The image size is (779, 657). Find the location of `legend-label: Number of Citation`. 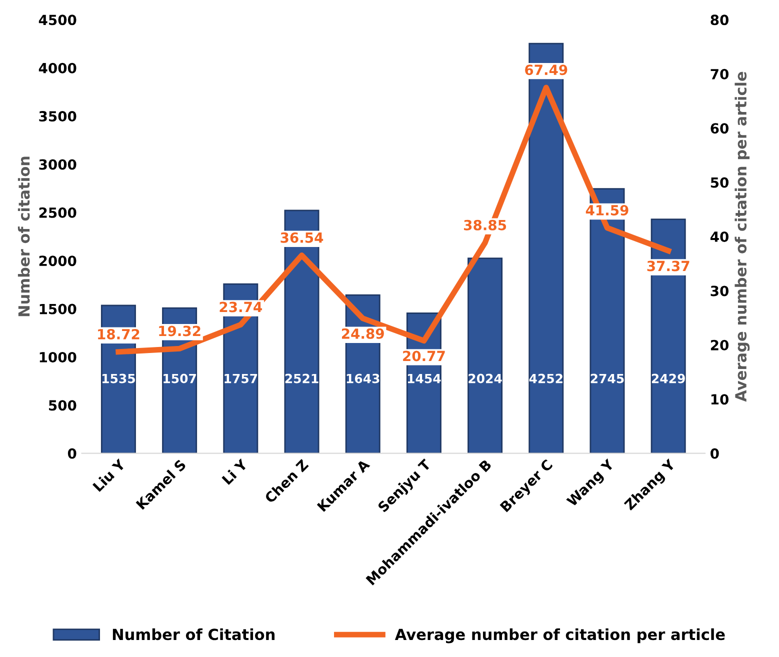

legend-label: Number of Citation is located at coordinates (193, 634).